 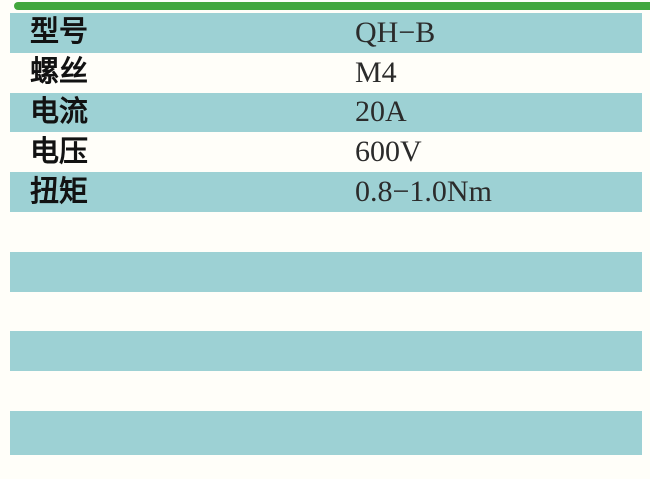 I want to click on spec-value: M4, so click(x=376, y=72).